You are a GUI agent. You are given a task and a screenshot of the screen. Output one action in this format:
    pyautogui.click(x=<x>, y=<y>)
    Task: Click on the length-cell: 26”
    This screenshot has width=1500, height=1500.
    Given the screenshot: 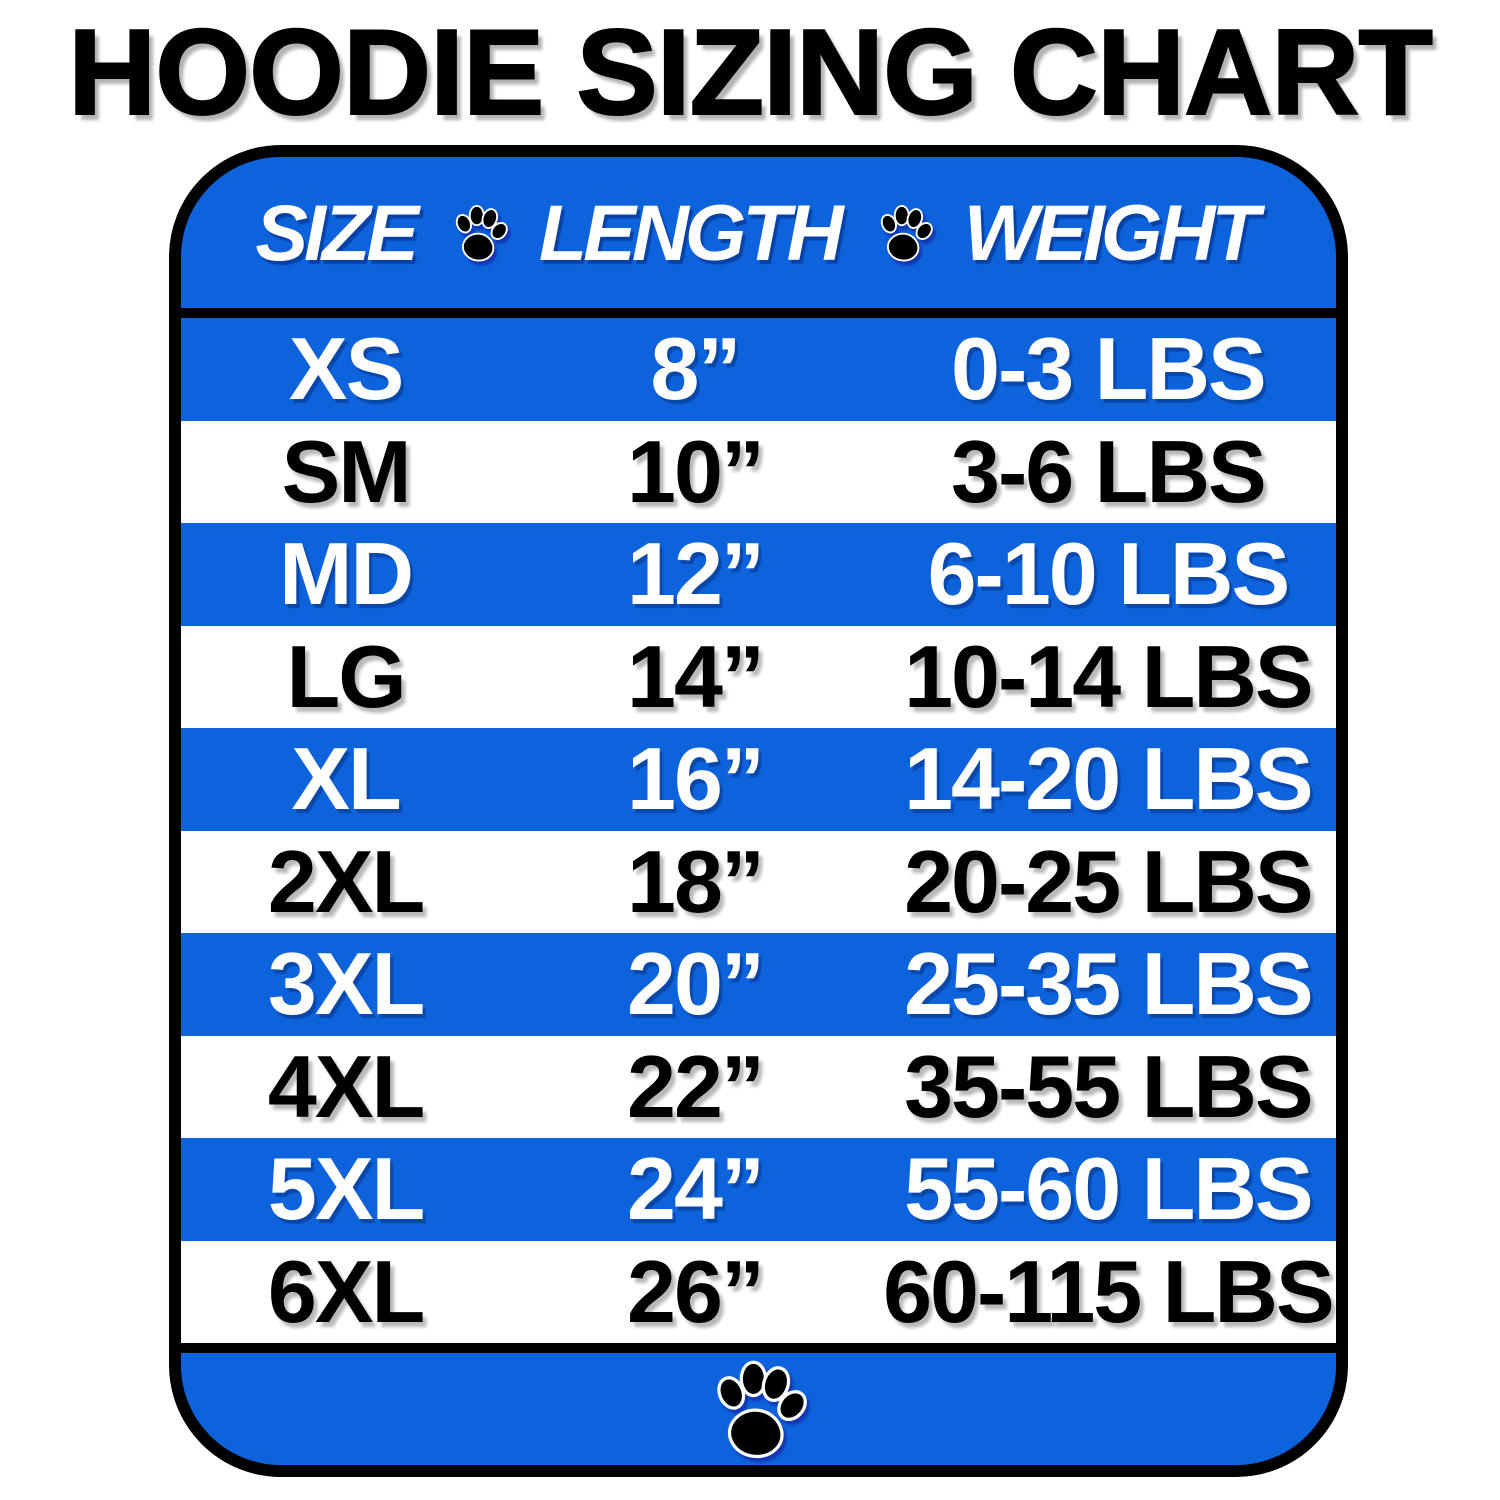 What is the action you would take?
    pyautogui.click(x=696, y=1291)
    